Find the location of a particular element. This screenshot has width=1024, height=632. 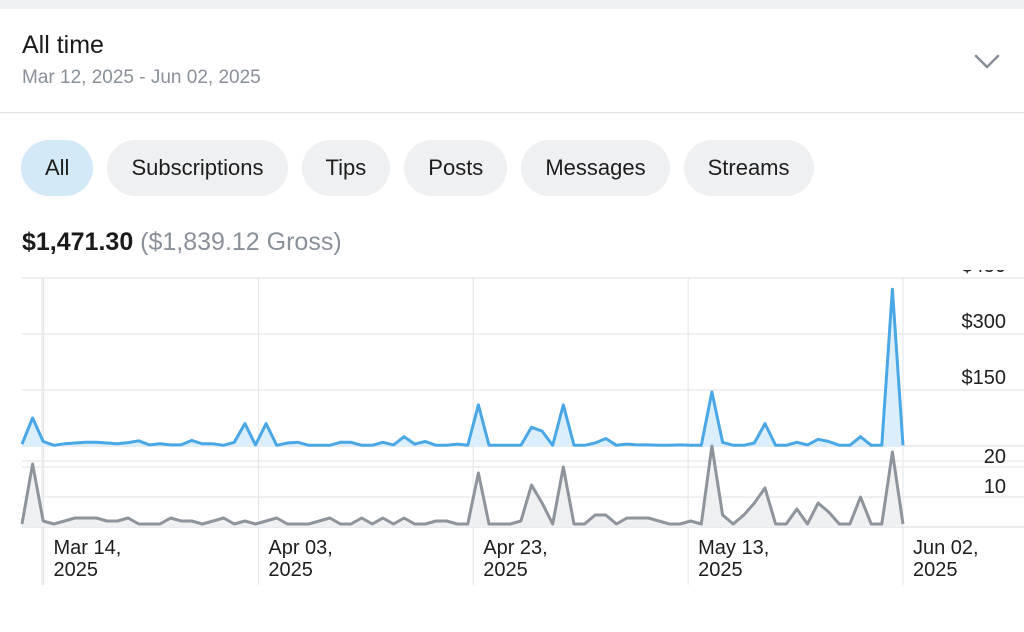

count-series-line is located at coordinates (462, 485).